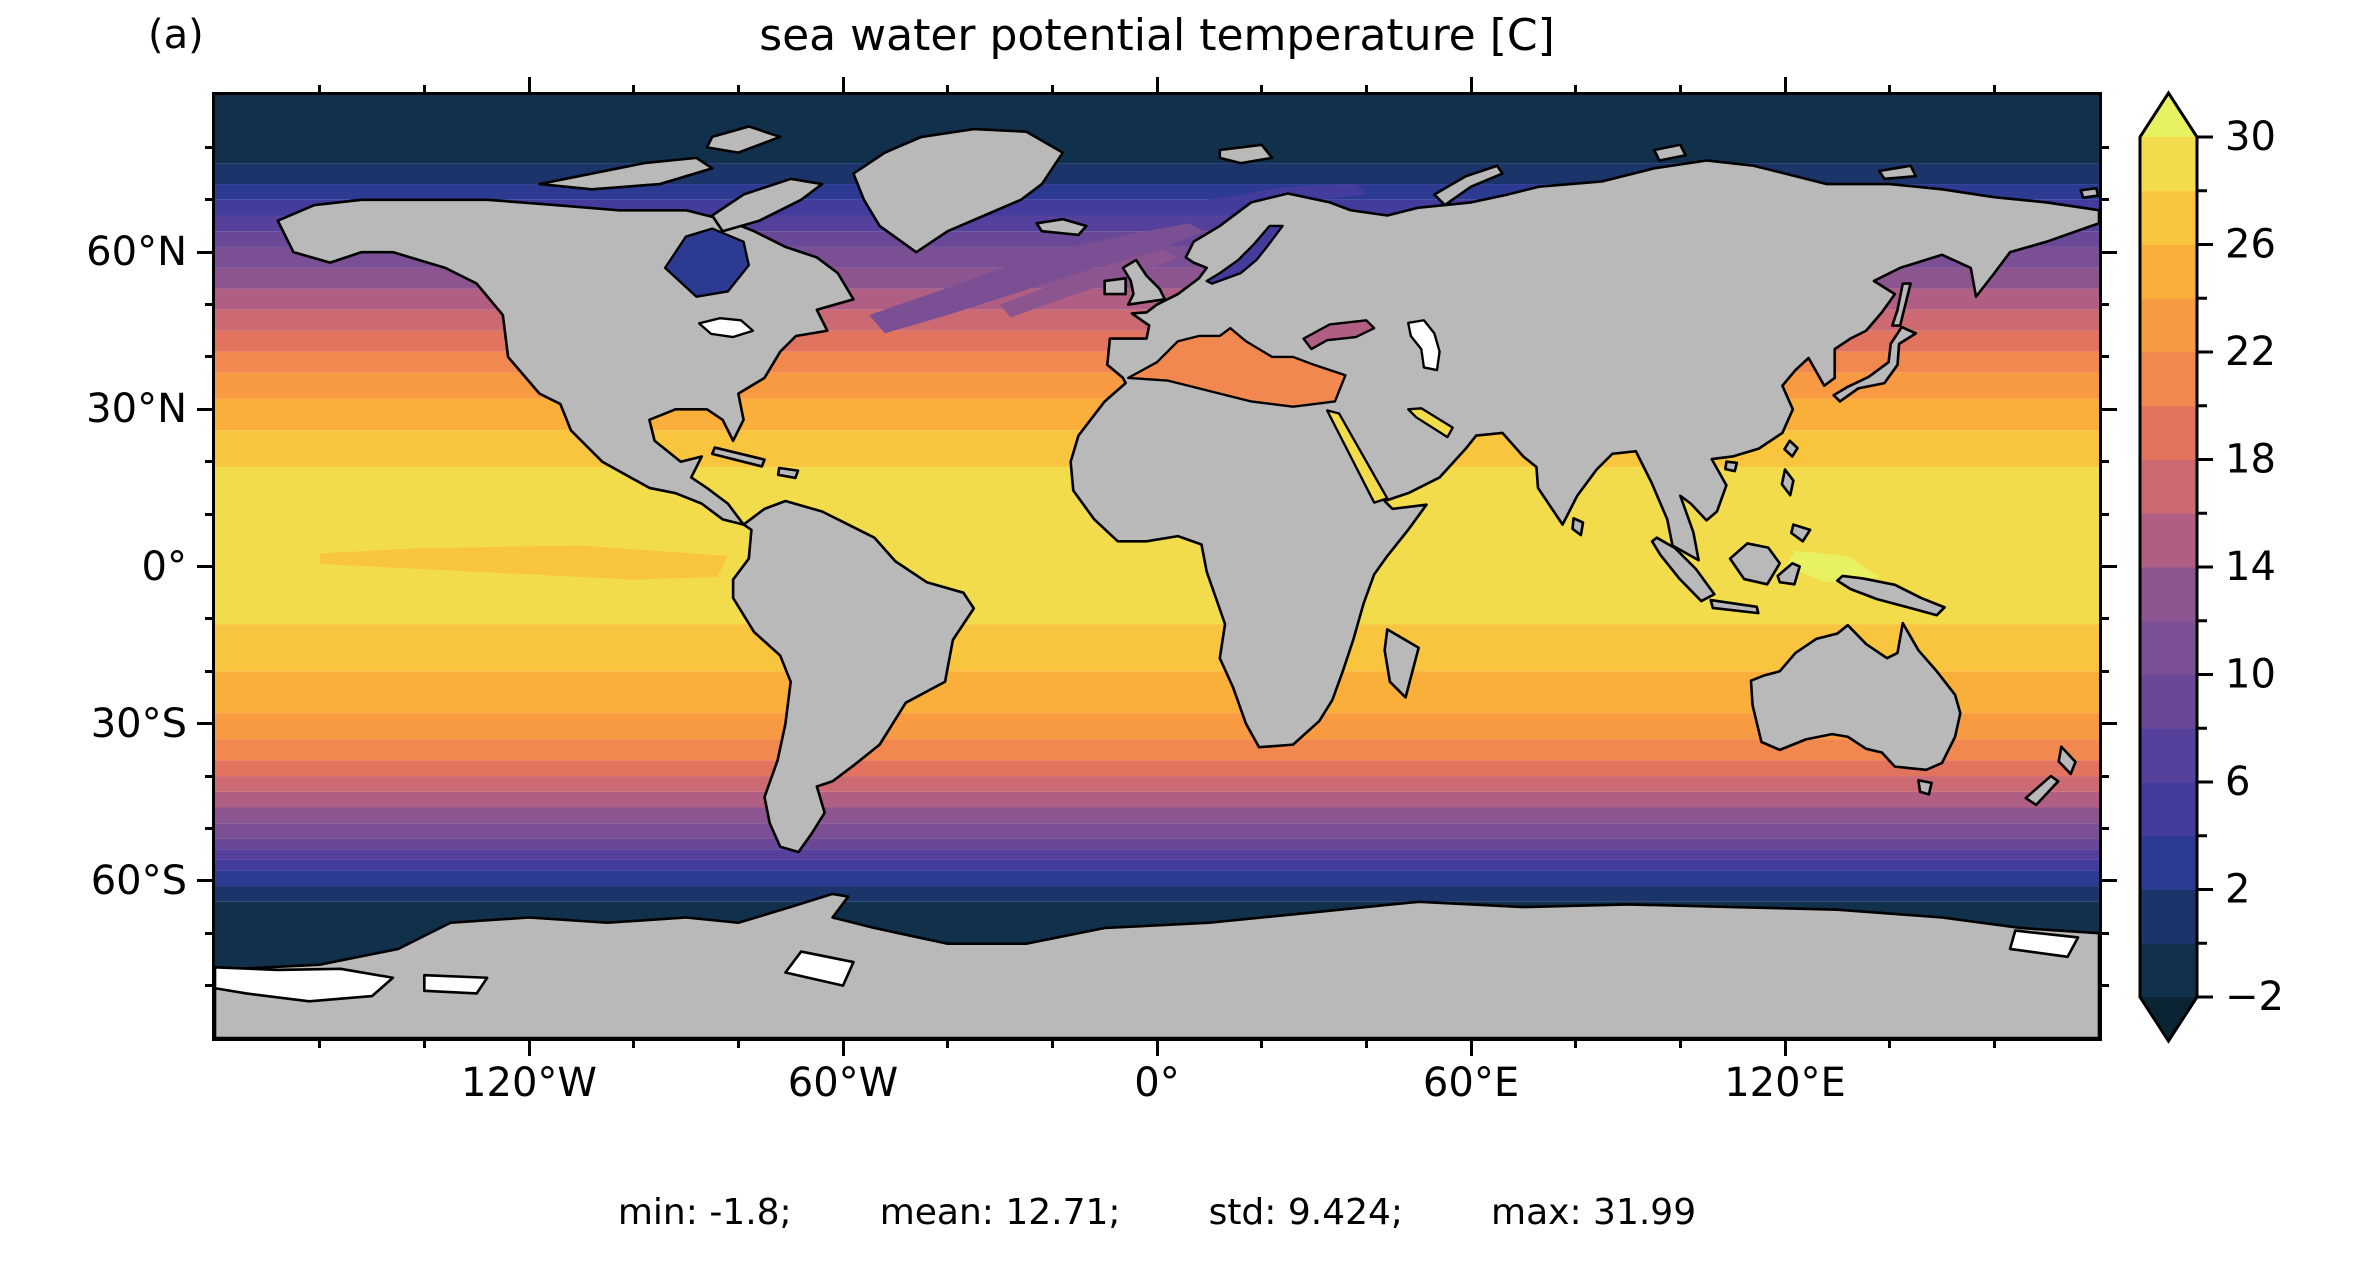 Image resolution: width=2362 pixels, height=1263 pixels. I want to click on colorbar-tick-label: 14, so click(2250, 567).